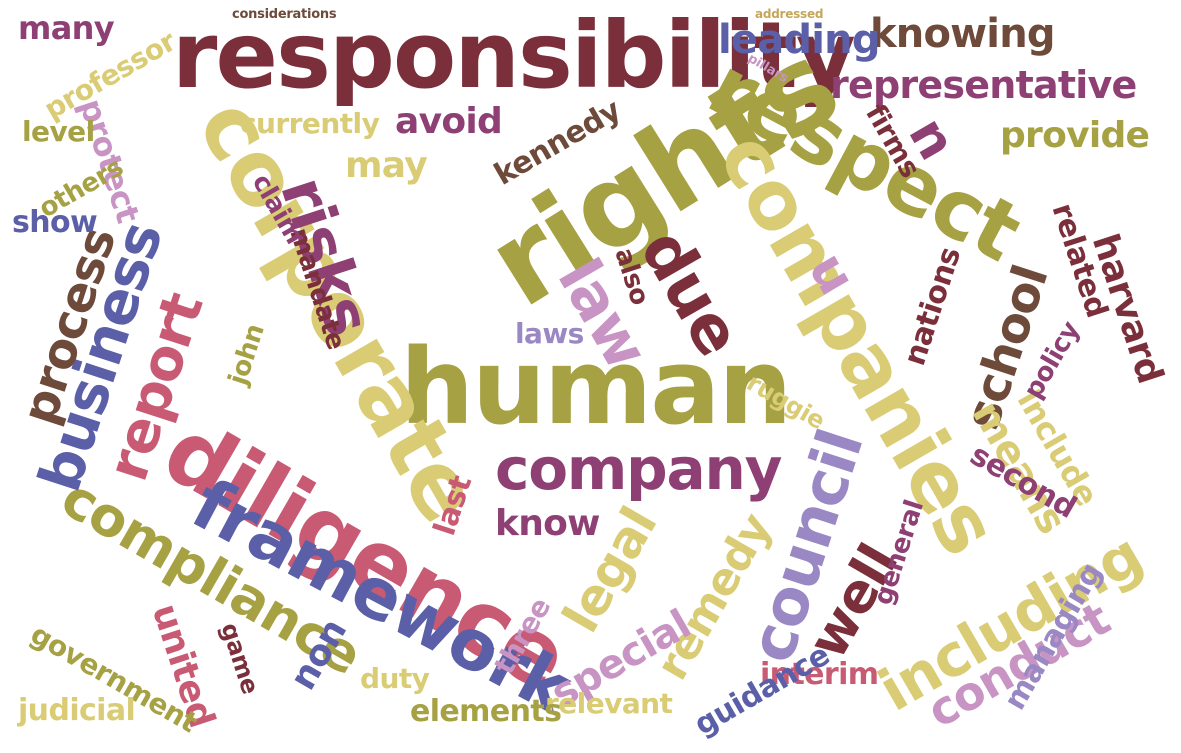 The height and width of the screenshot is (753, 1181). Describe the element at coordinates (386, 166) in the screenshot. I see `word-may: may` at that location.